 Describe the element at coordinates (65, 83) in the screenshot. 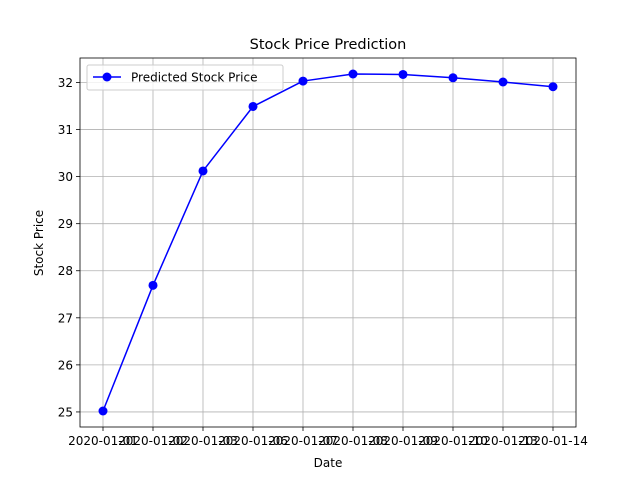

I see `y-tick-label: 32` at that location.